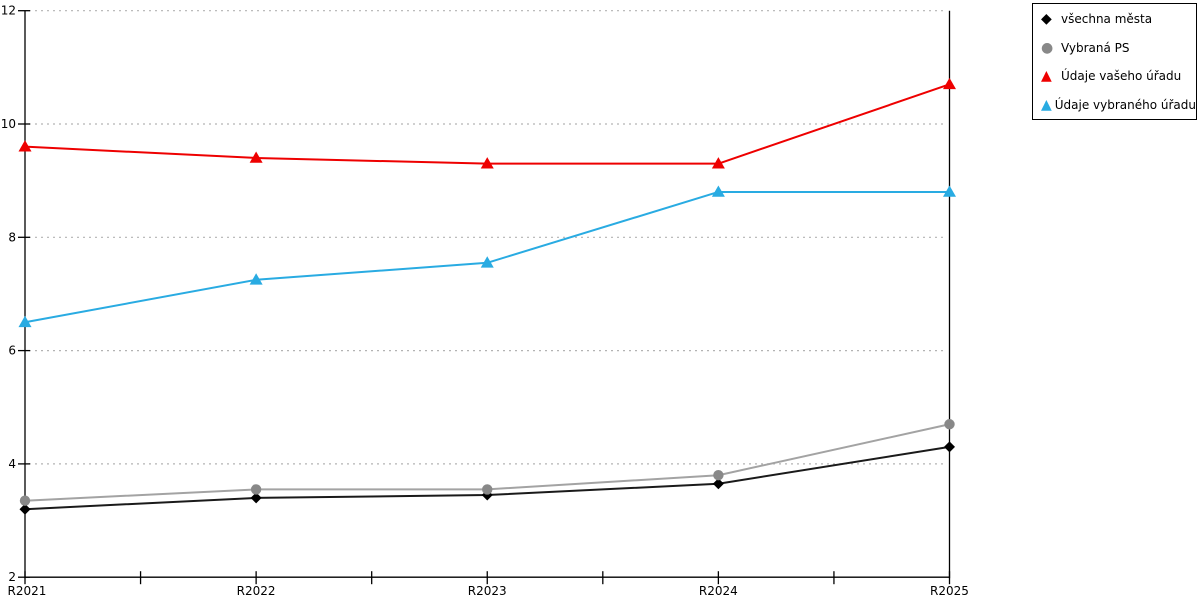 The width and height of the screenshot is (1200, 600). I want to click on x-tick-label: R2022, so click(256, 591).